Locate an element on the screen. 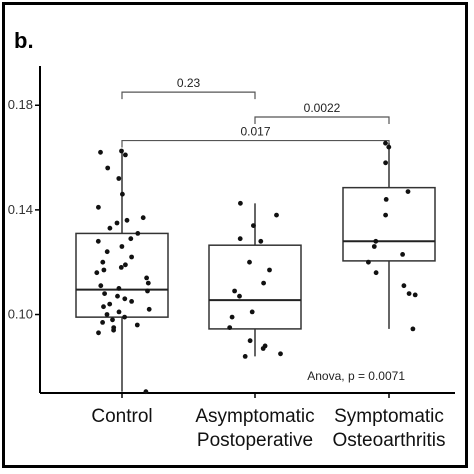  y-tick-label: 0.18 is located at coordinates (20, 104).